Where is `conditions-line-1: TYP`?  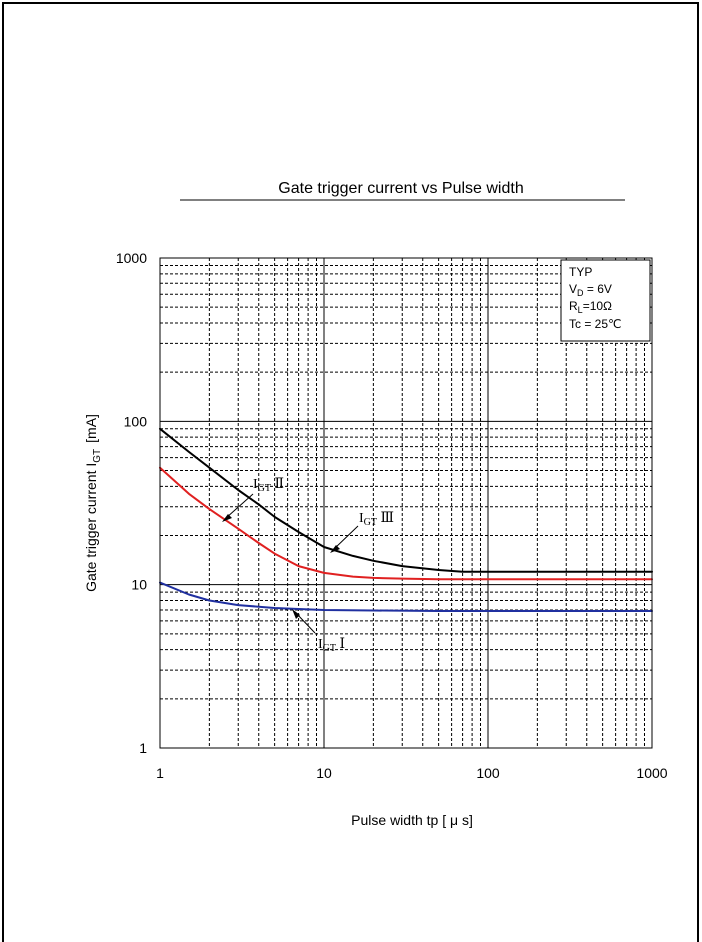 conditions-line-1: TYP is located at coordinates (580, 272).